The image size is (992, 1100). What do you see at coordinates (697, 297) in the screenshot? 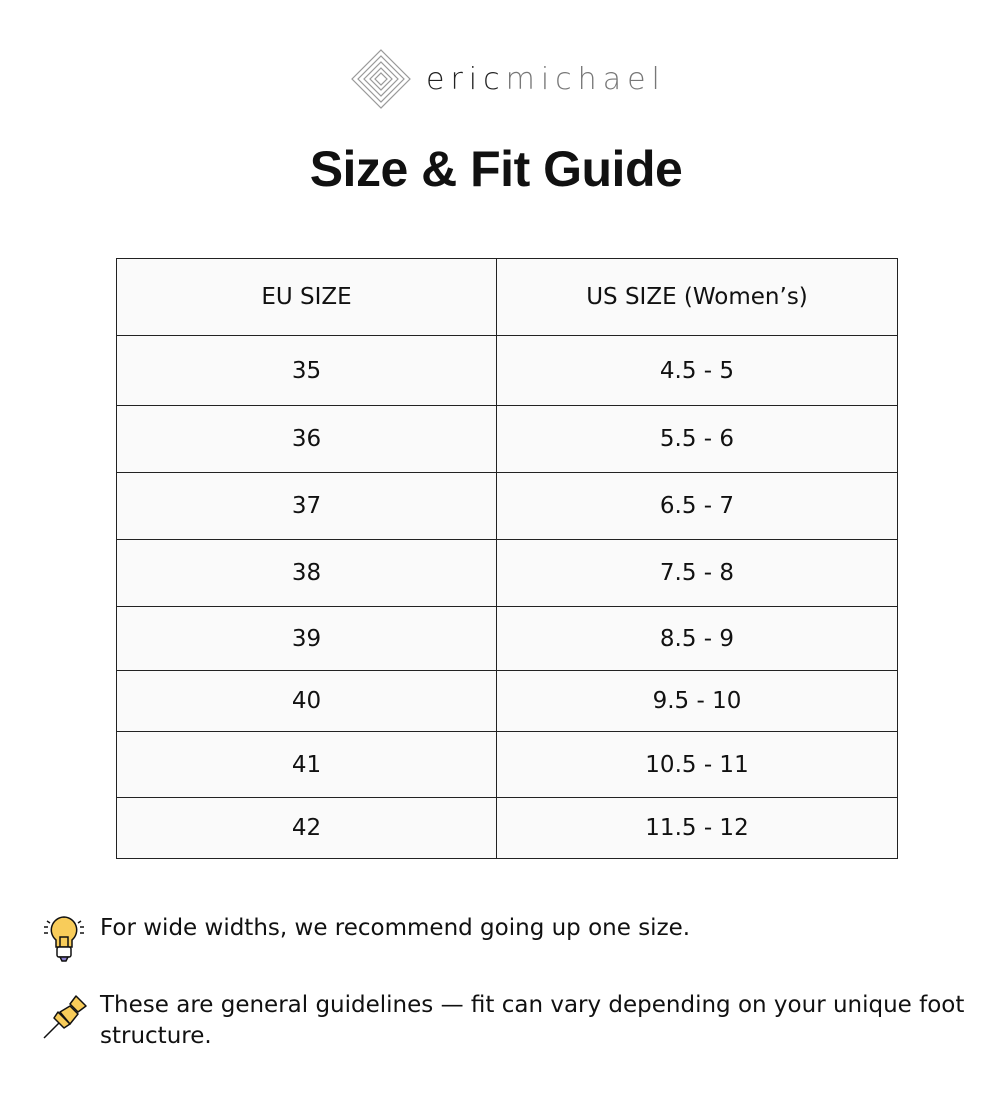
I see `header-us-size: US SIZE (Women’s)` at bounding box center [697, 297].